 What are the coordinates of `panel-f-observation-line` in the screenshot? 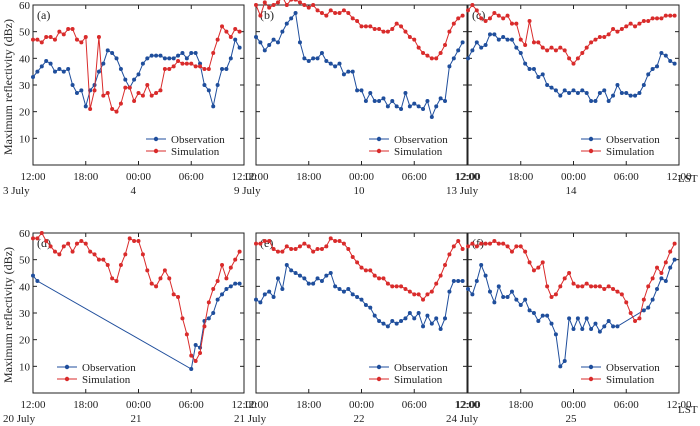 It's located at (571, 313).